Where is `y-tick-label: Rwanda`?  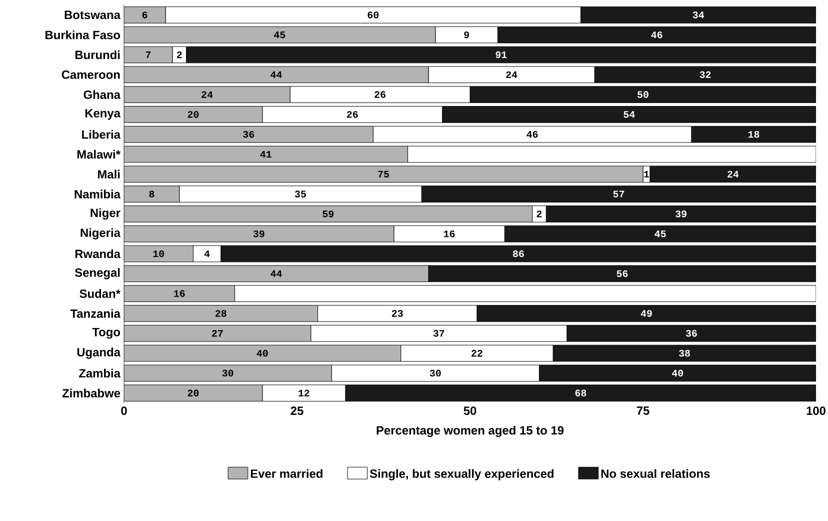 y-tick-label: Rwanda is located at coordinates (98, 253).